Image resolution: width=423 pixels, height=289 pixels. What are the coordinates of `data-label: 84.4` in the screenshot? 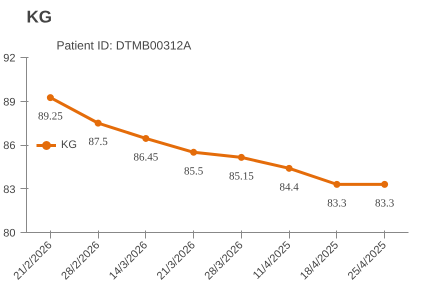 It's located at (290, 187).